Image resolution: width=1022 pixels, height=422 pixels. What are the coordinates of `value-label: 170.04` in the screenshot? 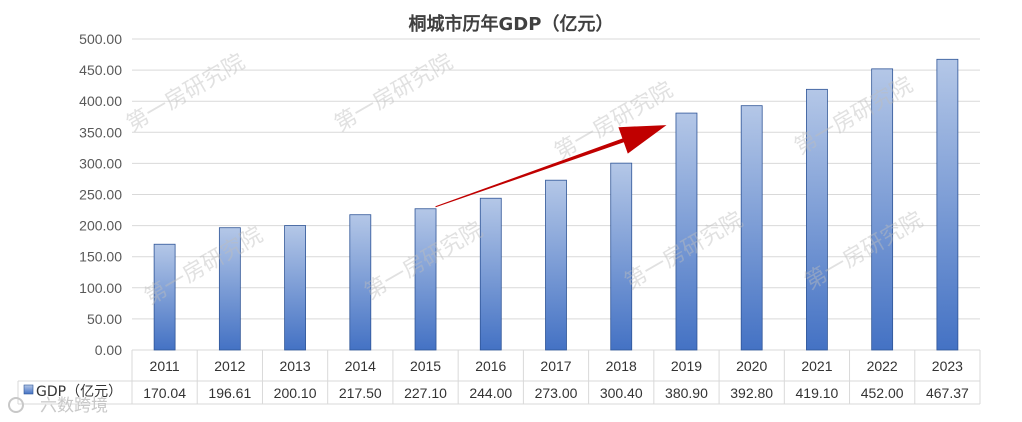 It's located at (164, 393).